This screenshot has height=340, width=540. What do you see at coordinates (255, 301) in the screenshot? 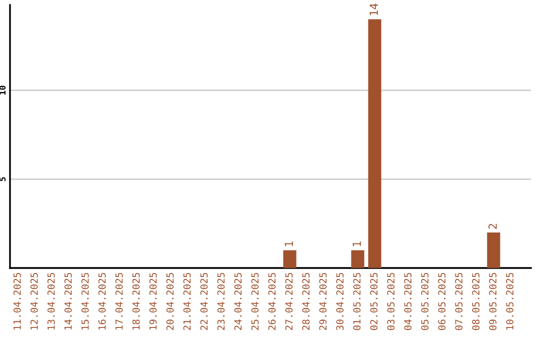
I see `x-tick-label: 25.04.2025` at bounding box center [255, 301].